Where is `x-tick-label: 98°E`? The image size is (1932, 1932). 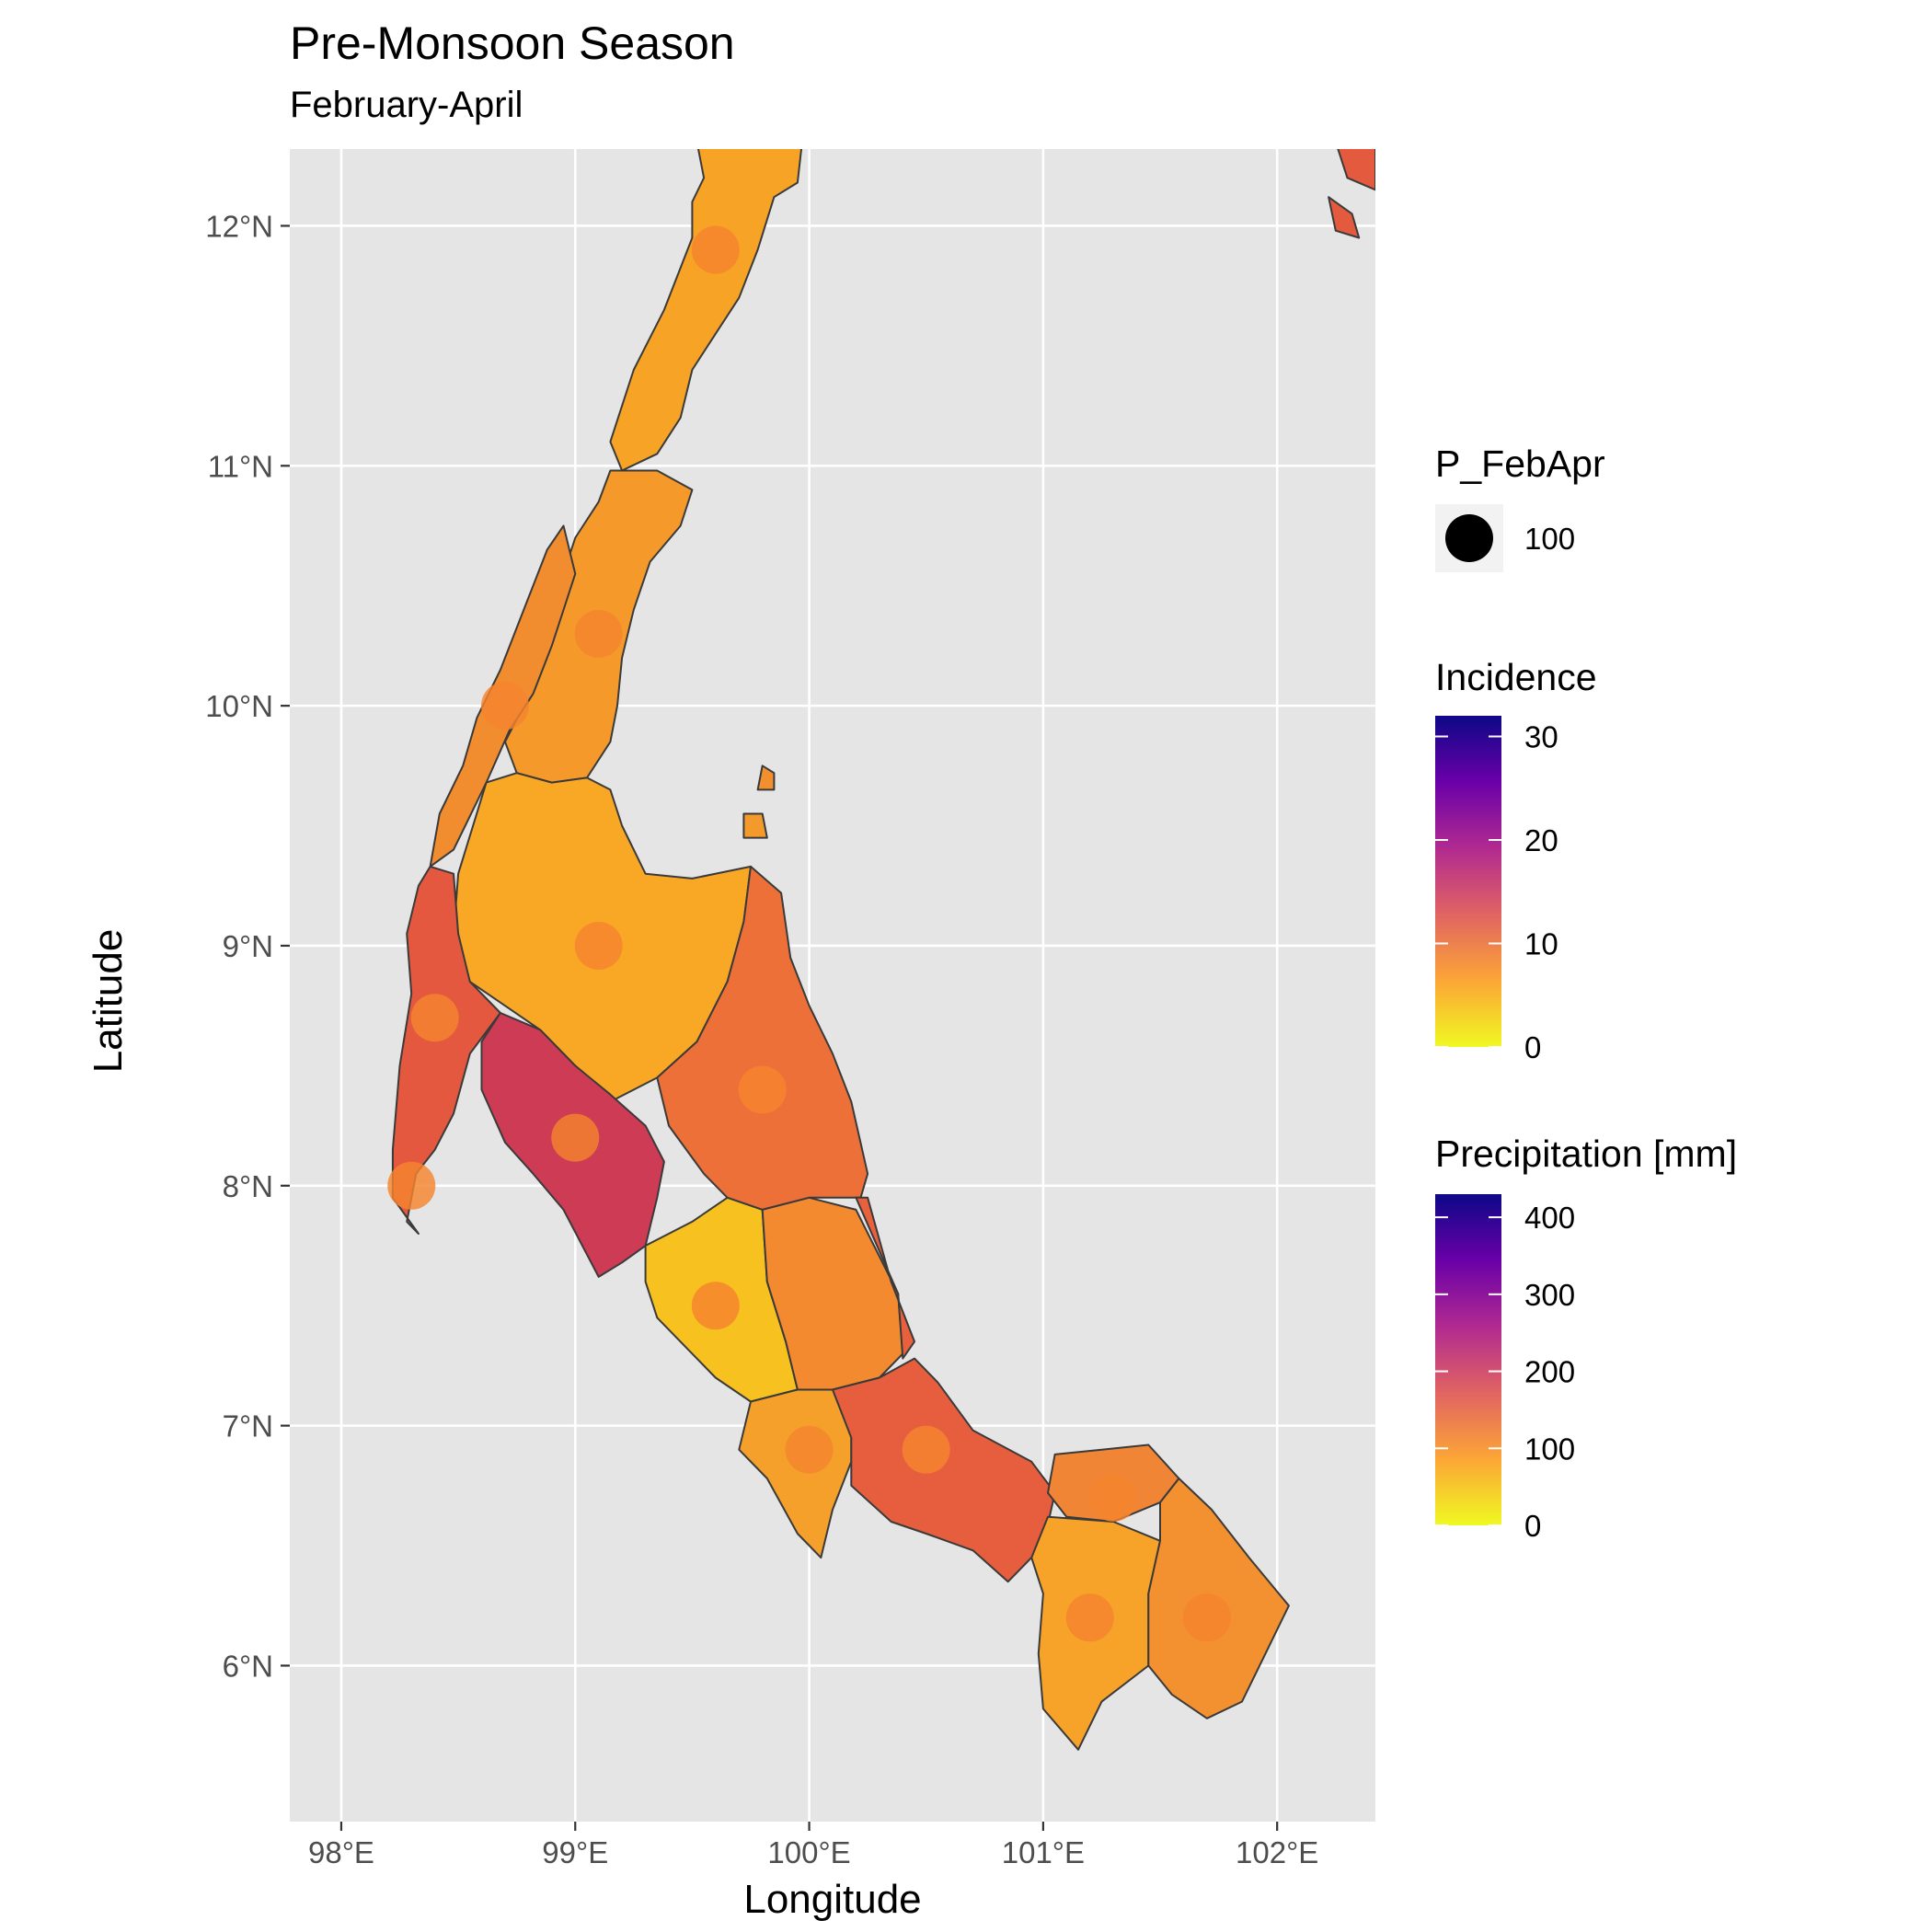 x-tick-label: 98°E is located at coordinates (341, 1852).